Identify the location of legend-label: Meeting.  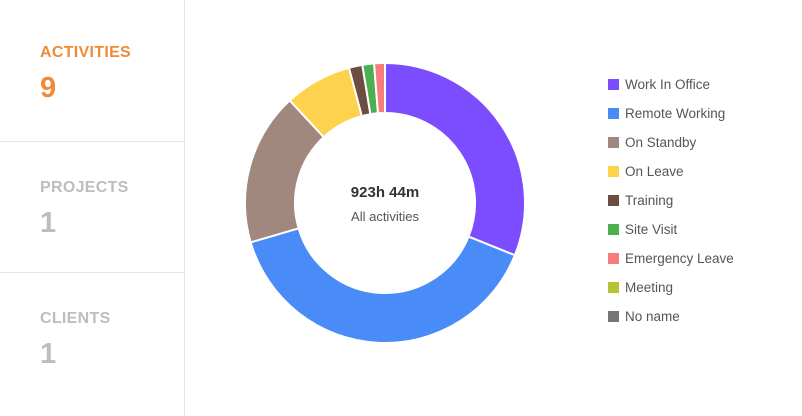
(649, 287).